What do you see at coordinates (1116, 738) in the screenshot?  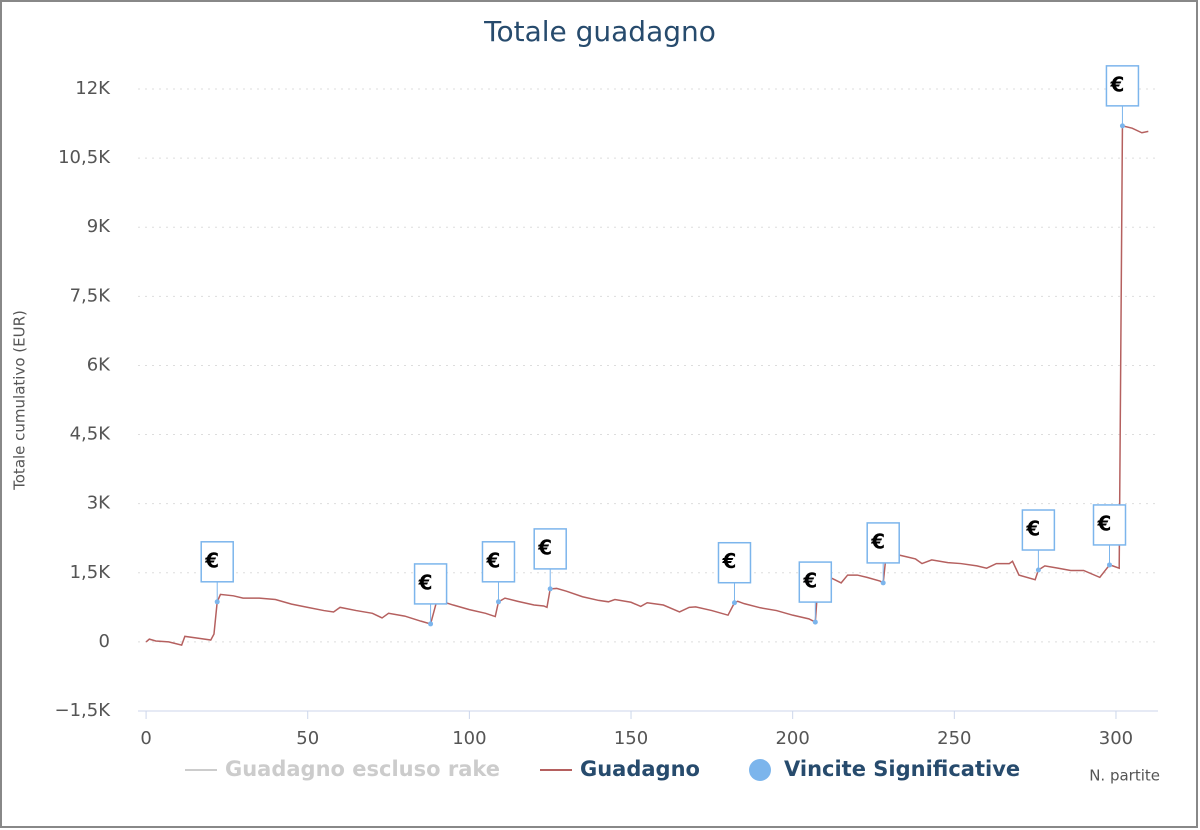 I see `x-tick-label: 300` at bounding box center [1116, 738].